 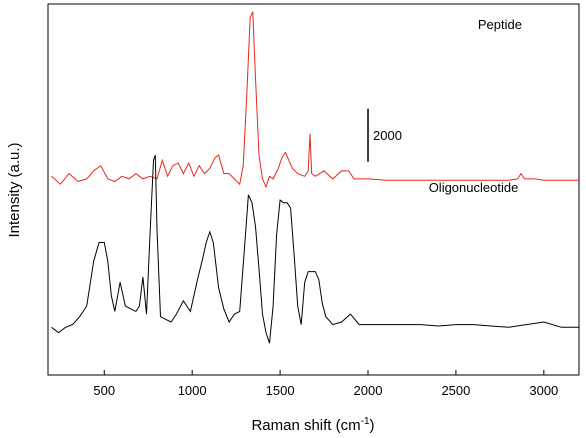 What do you see at coordinates (387, 135) in the screenshot?
I see `scale-bar-label: 2000` at bounding box center [387, 135].